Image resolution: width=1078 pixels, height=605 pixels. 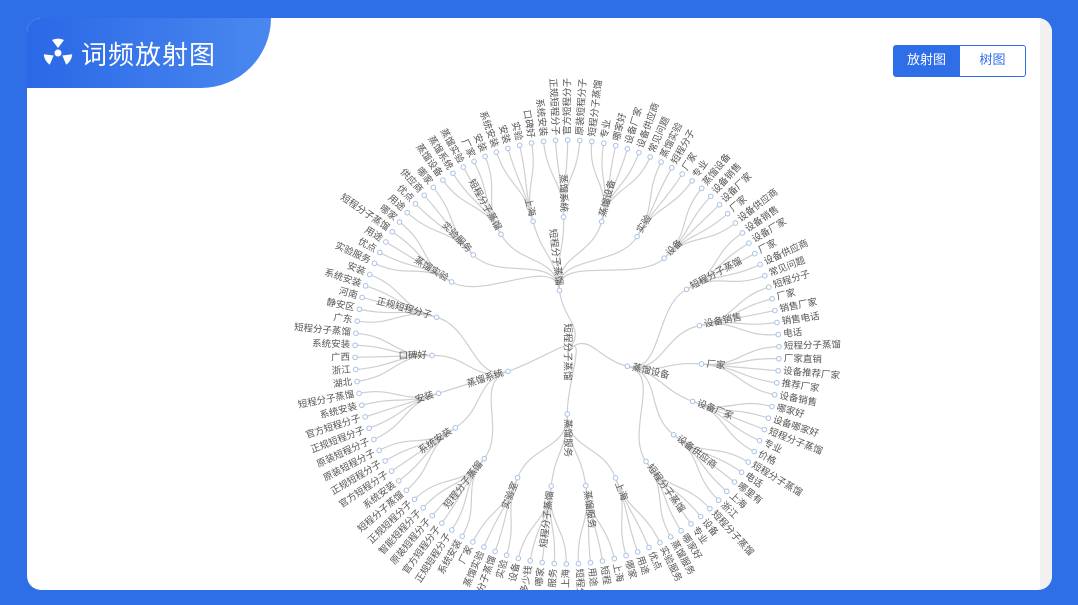 I want to click on root-label: 短程分子蒸馏, so click(x=568, y=351).